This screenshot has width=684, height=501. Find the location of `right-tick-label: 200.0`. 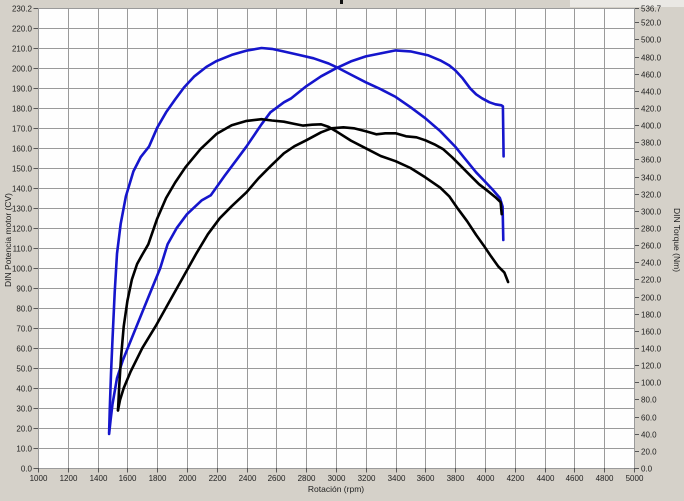

right-tick-label: 200.0 is located at coordinates (651, 297).